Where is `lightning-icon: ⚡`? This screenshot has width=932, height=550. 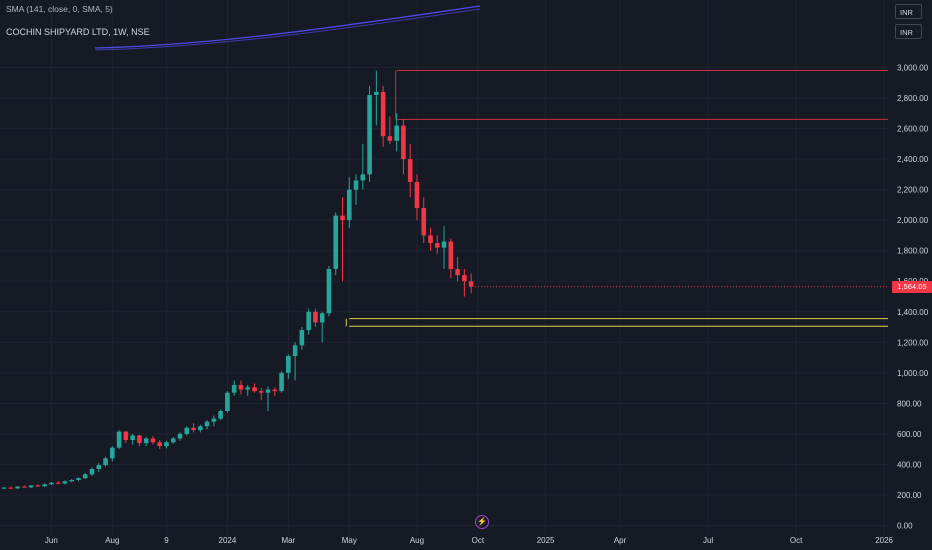 lightning-icon: ⚡ is located at coordinates (482, 522).